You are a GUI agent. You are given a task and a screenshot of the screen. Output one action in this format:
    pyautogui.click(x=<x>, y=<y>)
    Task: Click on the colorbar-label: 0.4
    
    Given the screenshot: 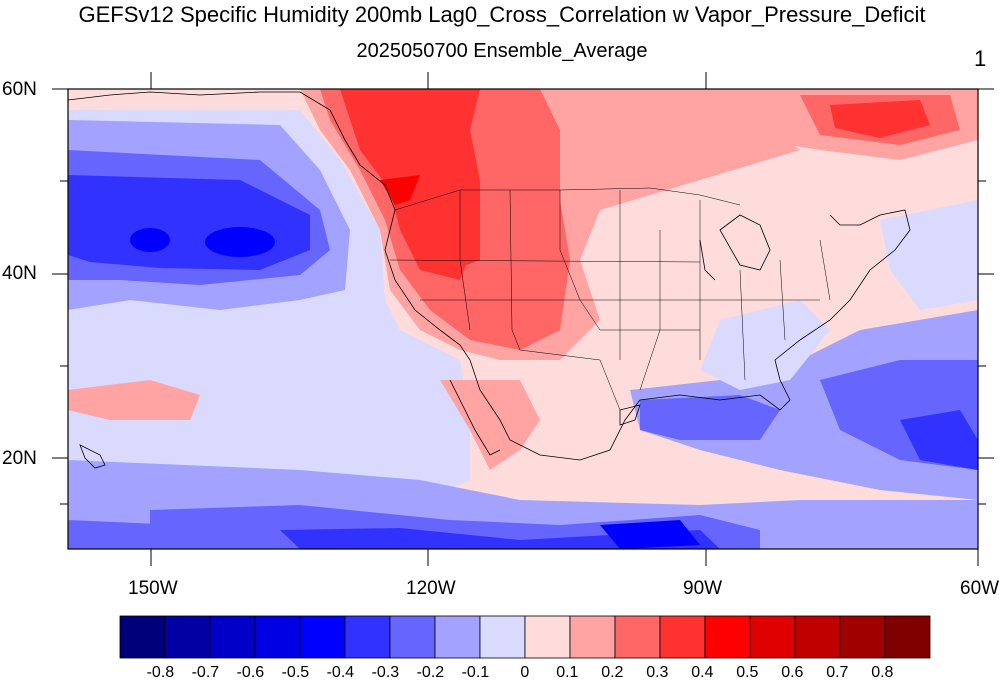 What is the action you would take?
    pyautogui.click(x=702, y=672)
    